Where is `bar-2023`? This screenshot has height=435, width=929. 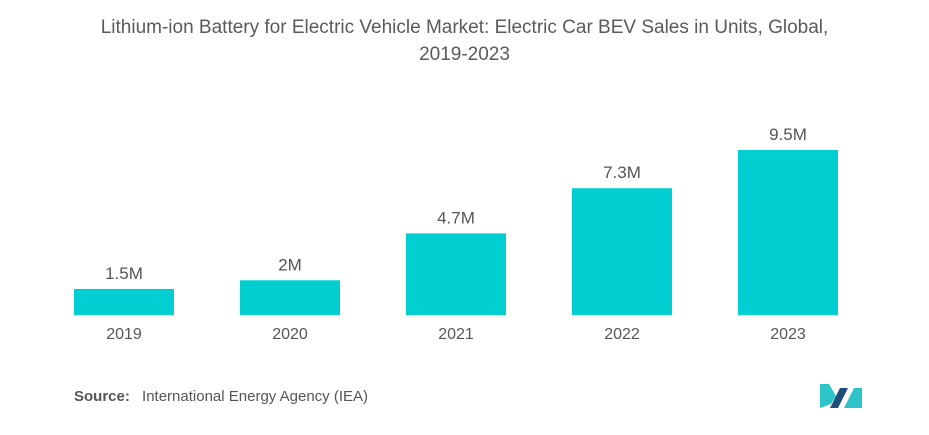 bar-2023 is located at coordinates (788, 232).